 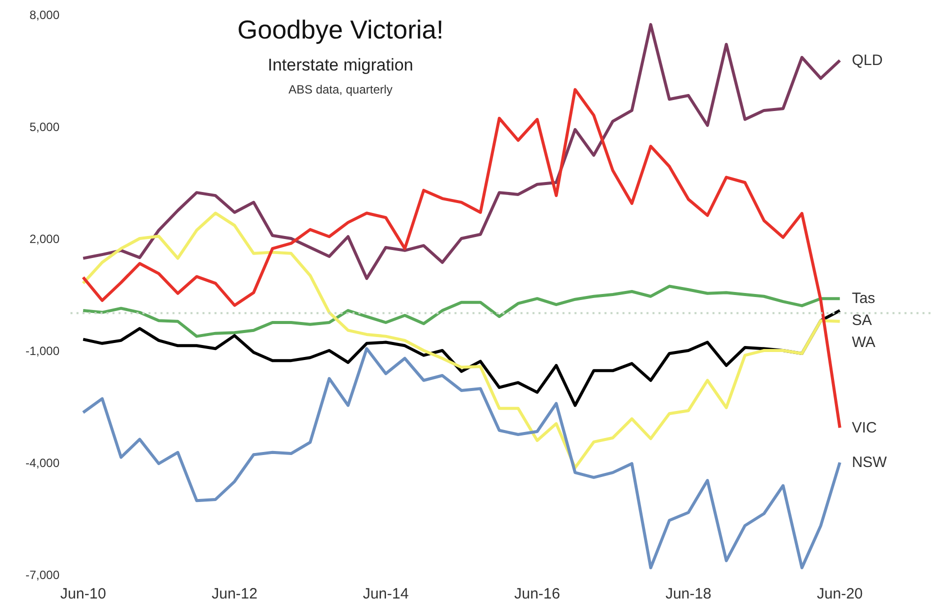 What do you see at coordinates (864, 299) in the screenshot?
I see `series-label: Tas` at bounding box center [864, 299].